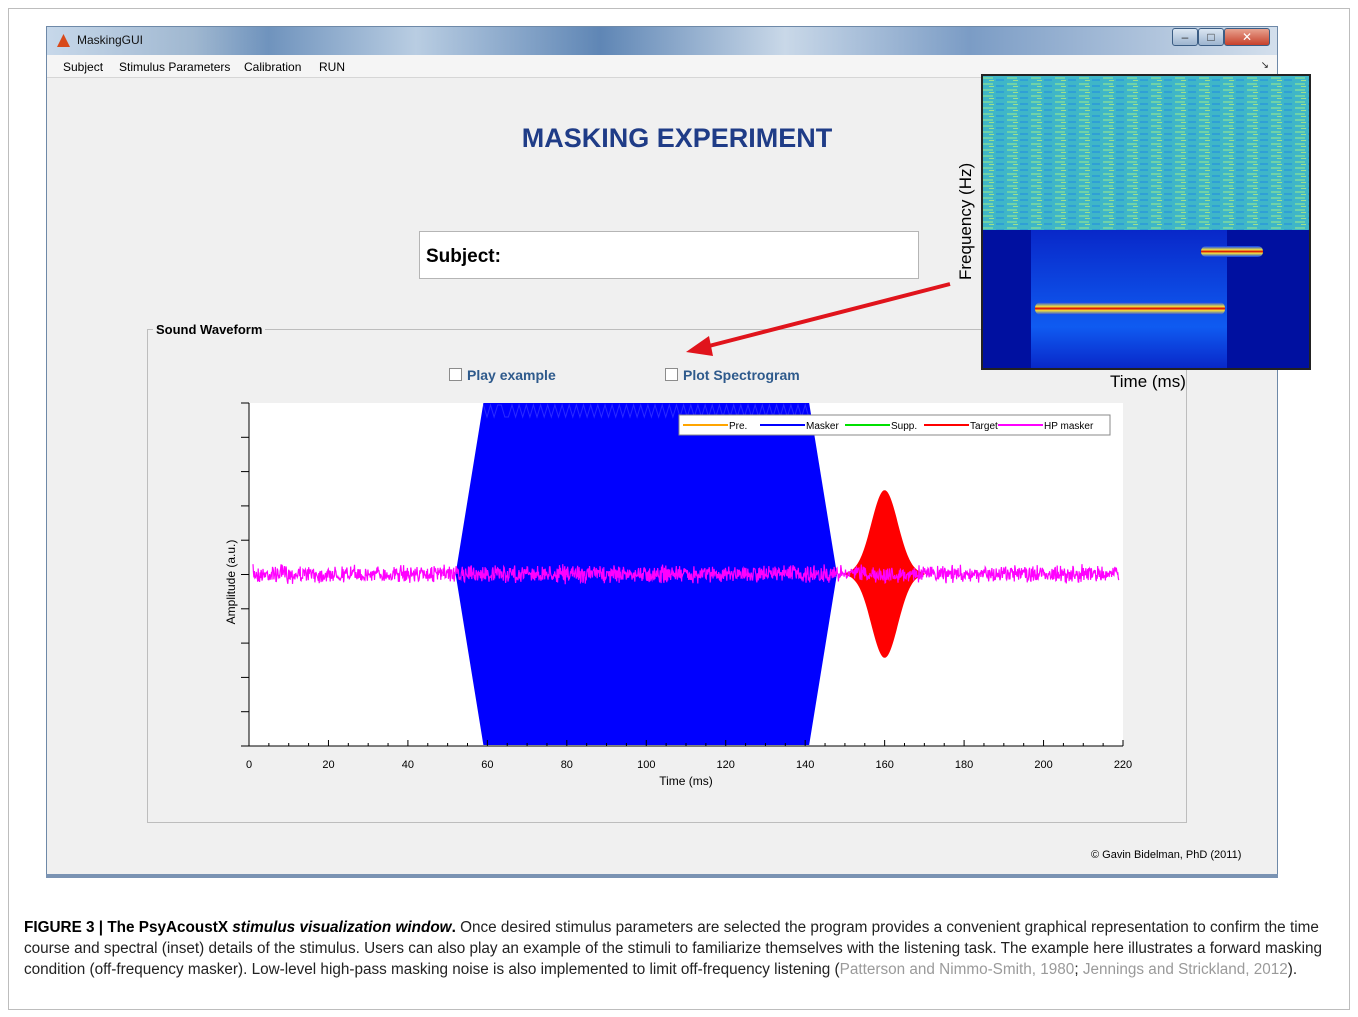  What do you see at coordinates (175, 67) in the screenshot?
I see `menu-stimulus-parameters: Stimulus Parameters` at bounding box center [175, 67].